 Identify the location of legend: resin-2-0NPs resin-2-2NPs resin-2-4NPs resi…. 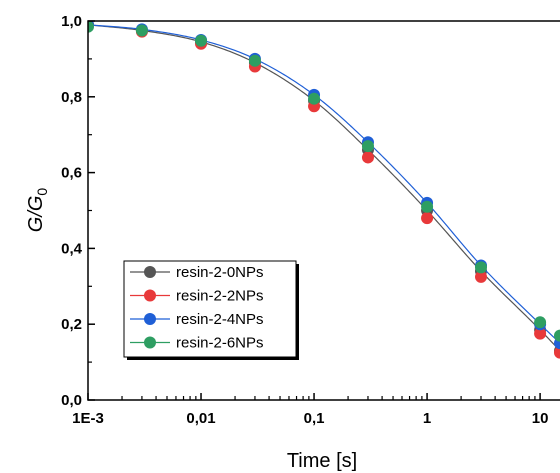
(211, 310).